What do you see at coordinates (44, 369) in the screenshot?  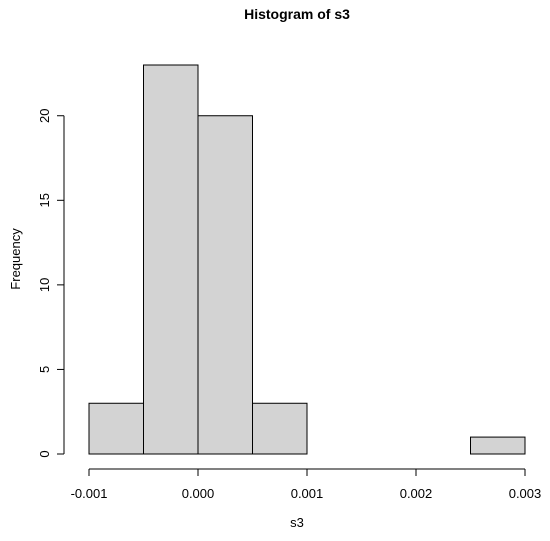 I see `y-tick-label: 5` at bounding box center [44, 369].